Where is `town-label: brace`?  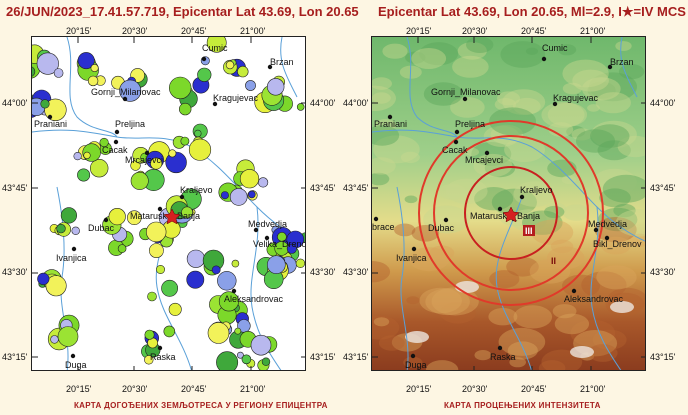 town-label: brace is located at coordinates (383, 227).